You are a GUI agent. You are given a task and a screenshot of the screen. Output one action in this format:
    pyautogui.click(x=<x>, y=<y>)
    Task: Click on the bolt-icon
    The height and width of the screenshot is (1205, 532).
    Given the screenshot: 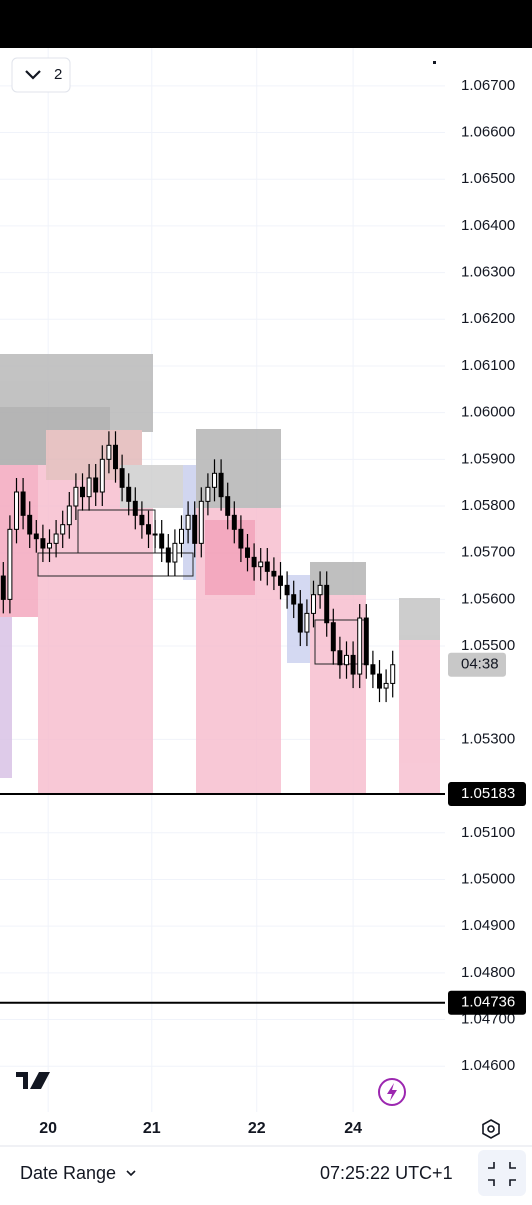 What is the action you would take?
    pyautogui.click(x=392, y=1092)
    